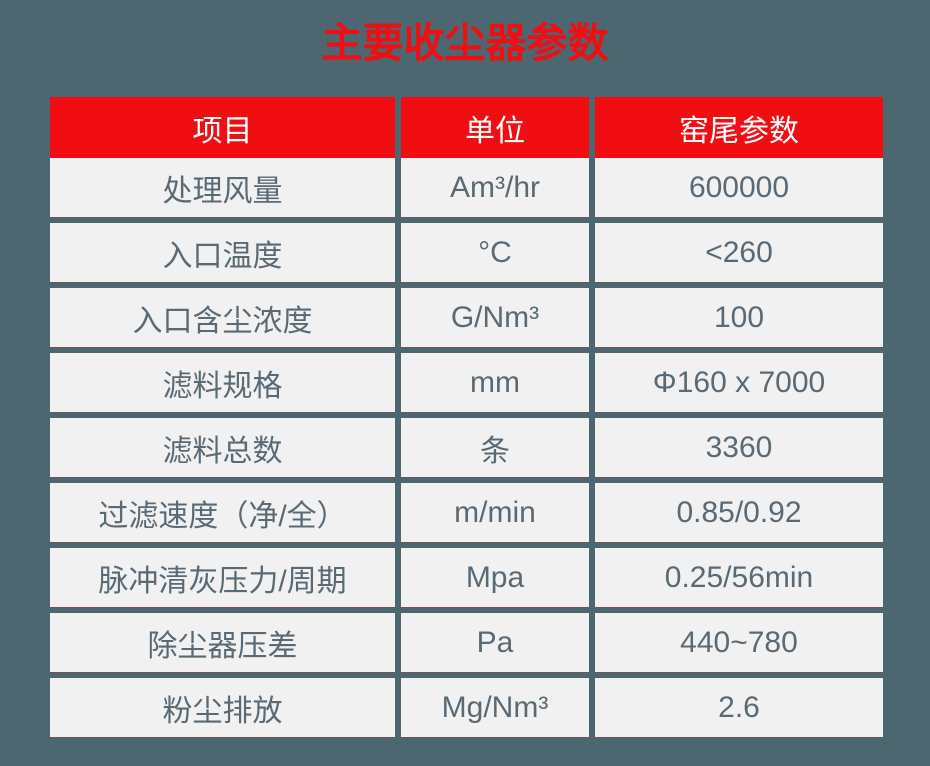  I want to click on page-title: 主要收尘器参数, so click(465, 43).